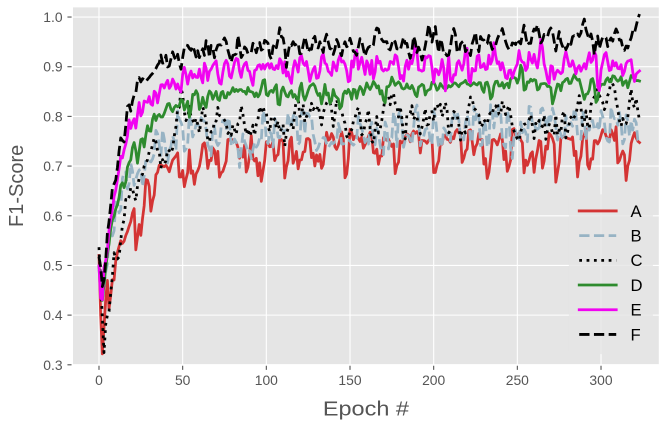  What do you see at coordinates (17, 186) in the screenshot?
I see `svg-text: F1-Score` at bounding box center [17, 186].